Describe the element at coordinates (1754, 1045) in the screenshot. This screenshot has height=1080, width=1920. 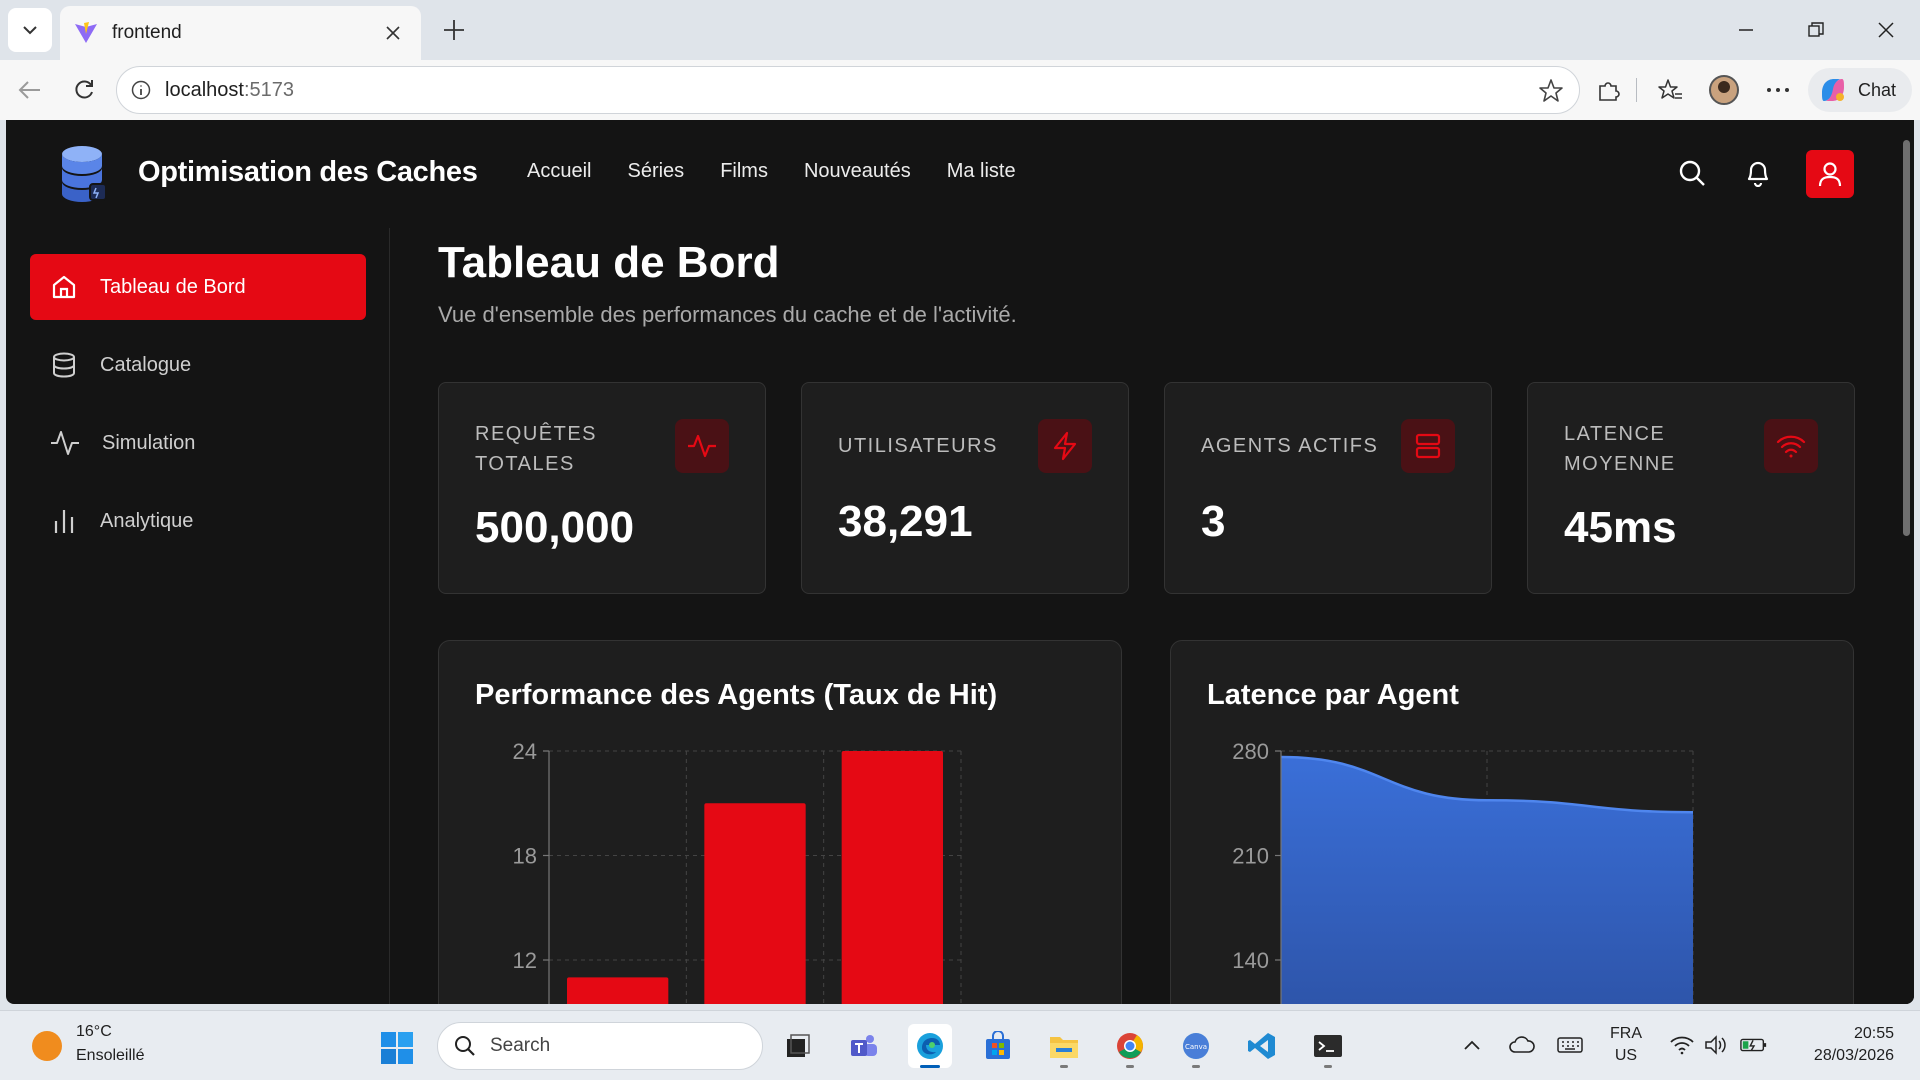
I see `battery-tray` at that location.